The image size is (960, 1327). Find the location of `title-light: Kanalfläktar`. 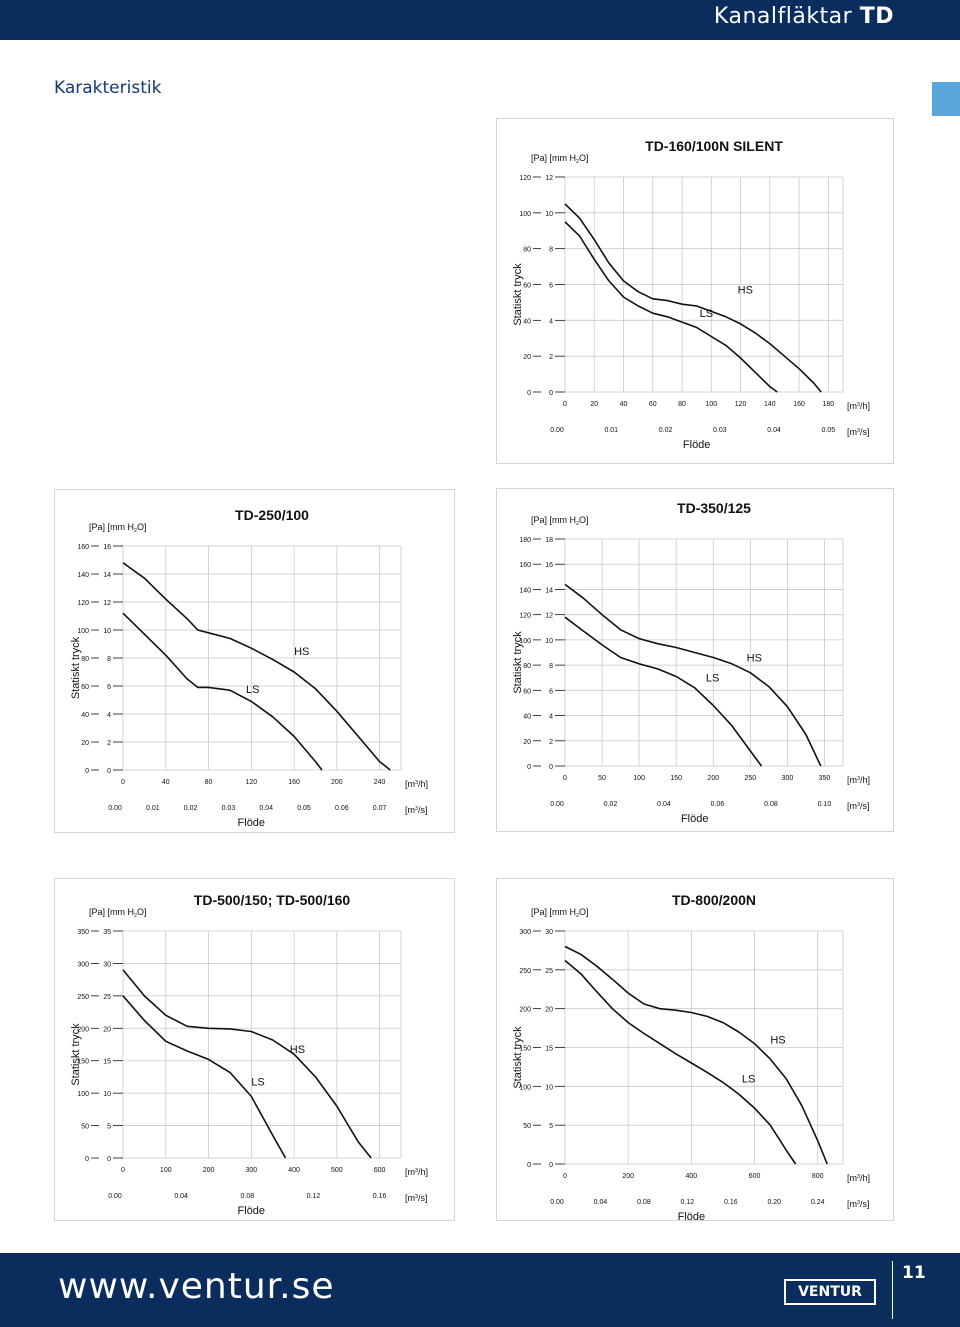

title-light: Kanalfläktar is located at coordinates (783, 16).